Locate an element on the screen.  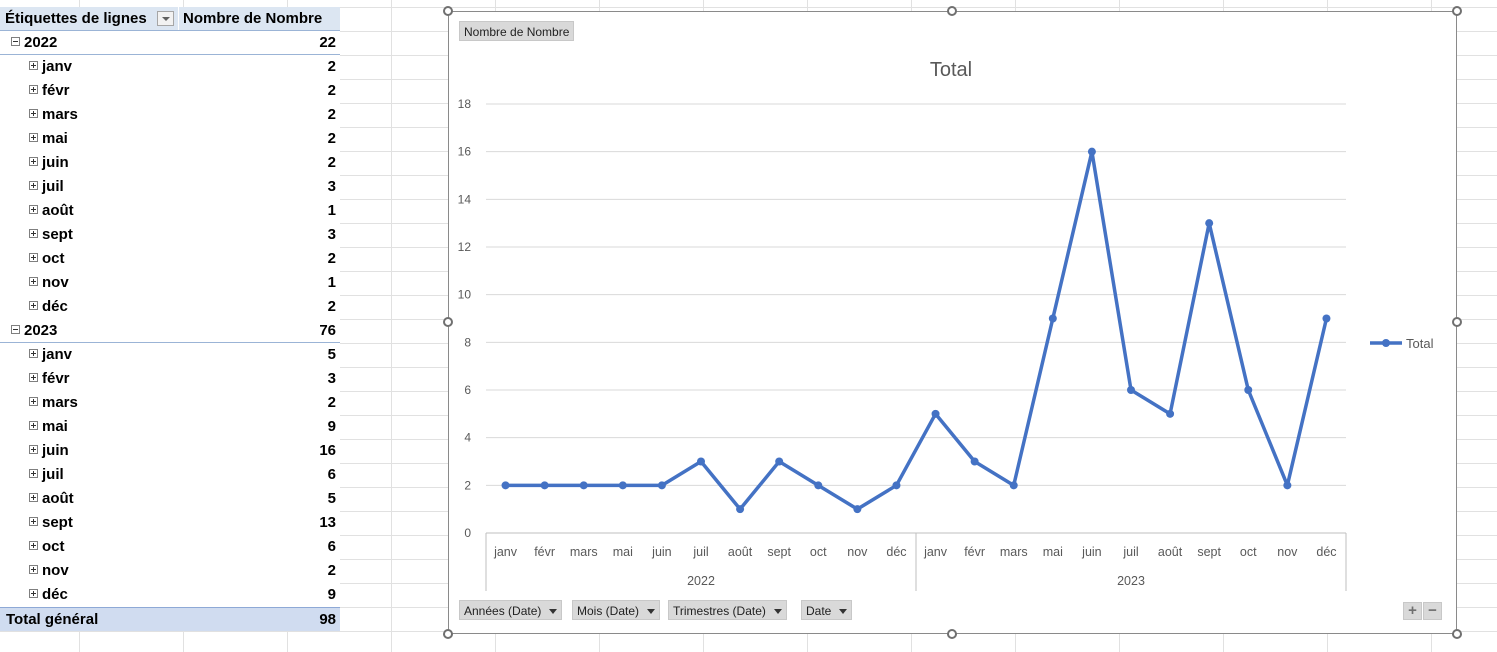
expand-field-button: + is located at coordinates (1412, 611).